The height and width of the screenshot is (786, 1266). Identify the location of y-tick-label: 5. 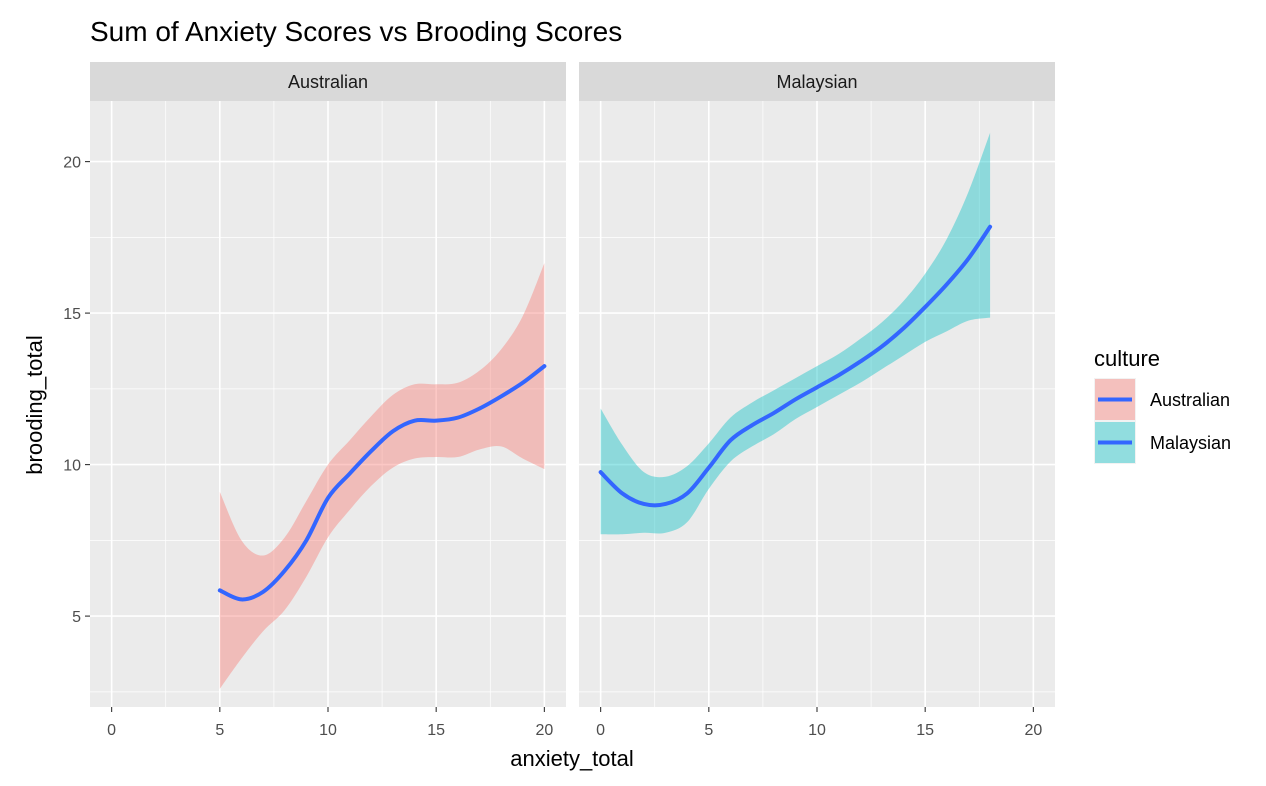
(76, 617).